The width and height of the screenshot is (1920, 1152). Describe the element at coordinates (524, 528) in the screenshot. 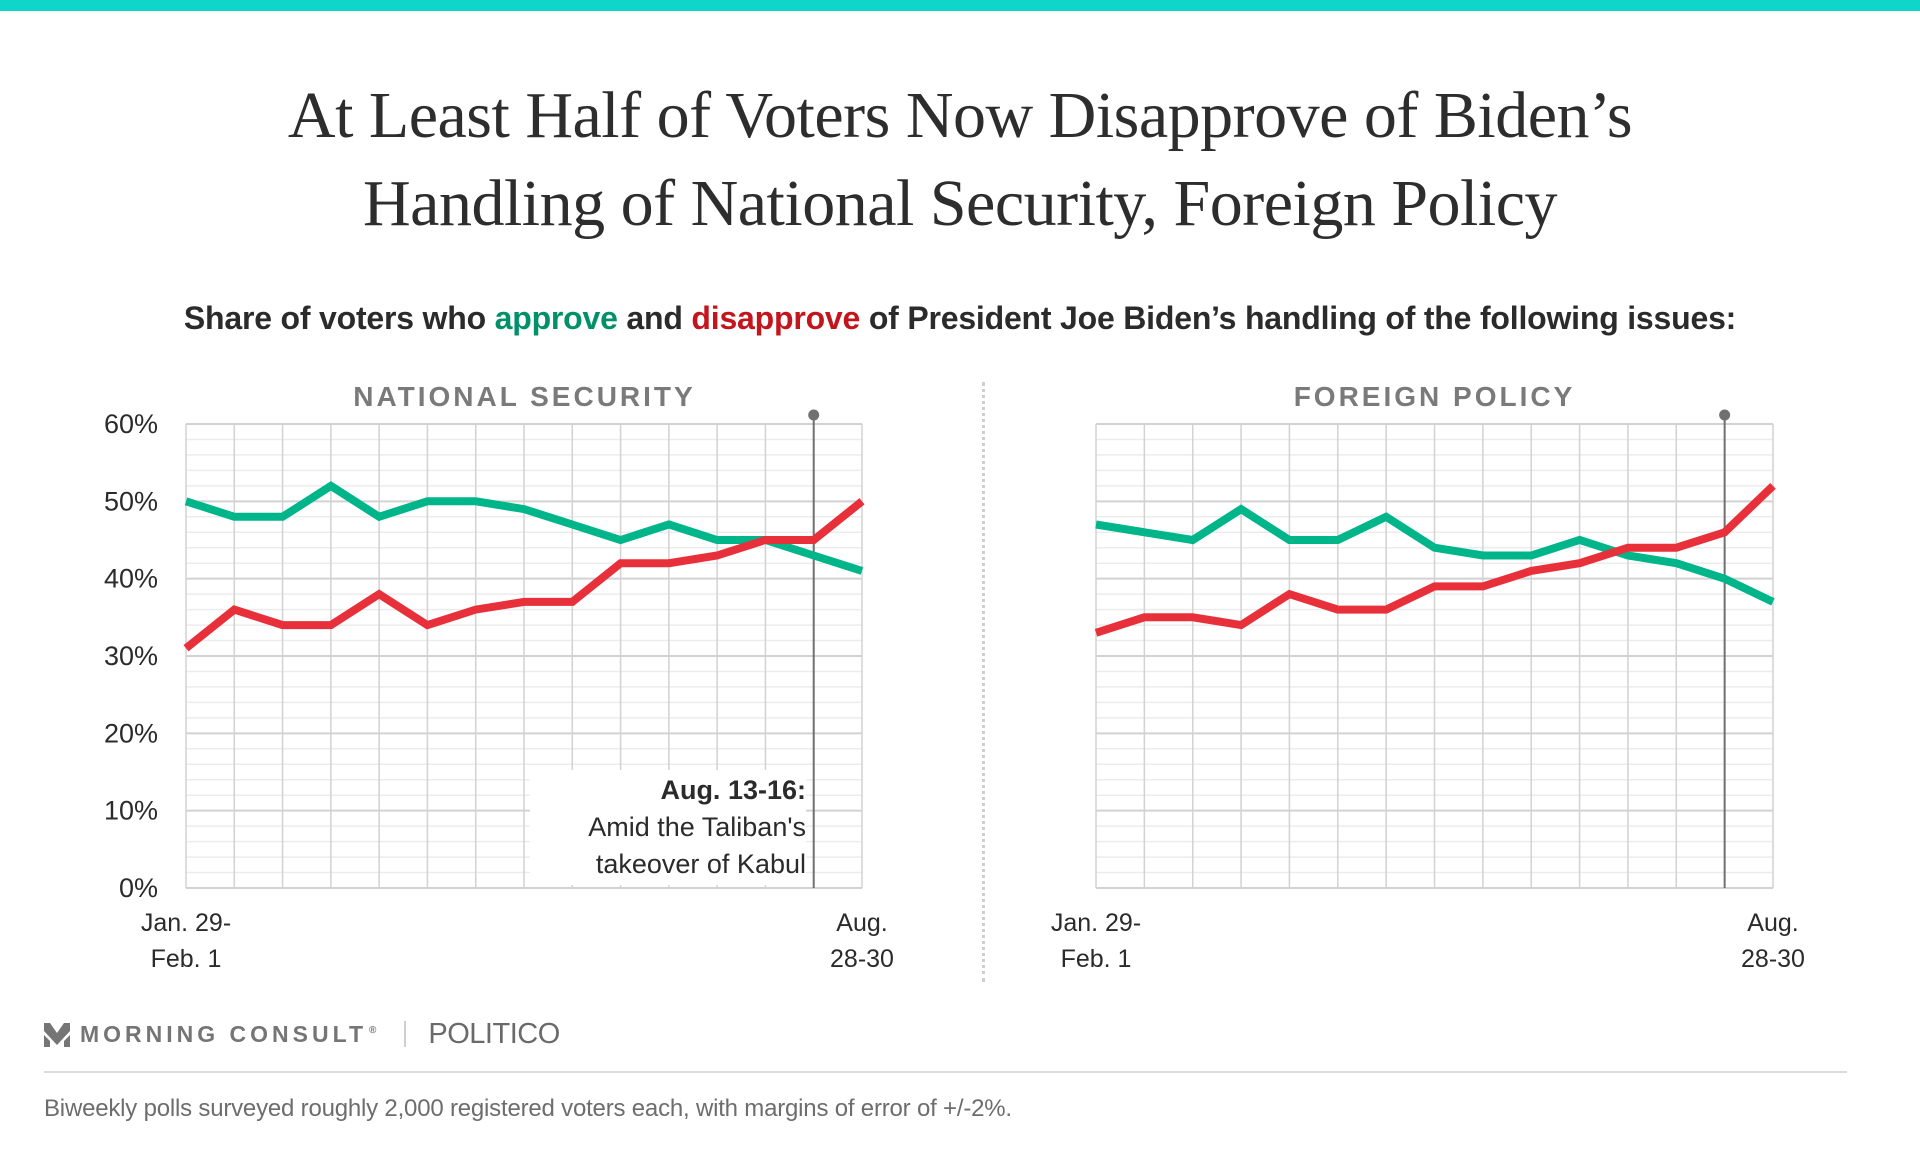

I see `national-security-approve-line` at that location.